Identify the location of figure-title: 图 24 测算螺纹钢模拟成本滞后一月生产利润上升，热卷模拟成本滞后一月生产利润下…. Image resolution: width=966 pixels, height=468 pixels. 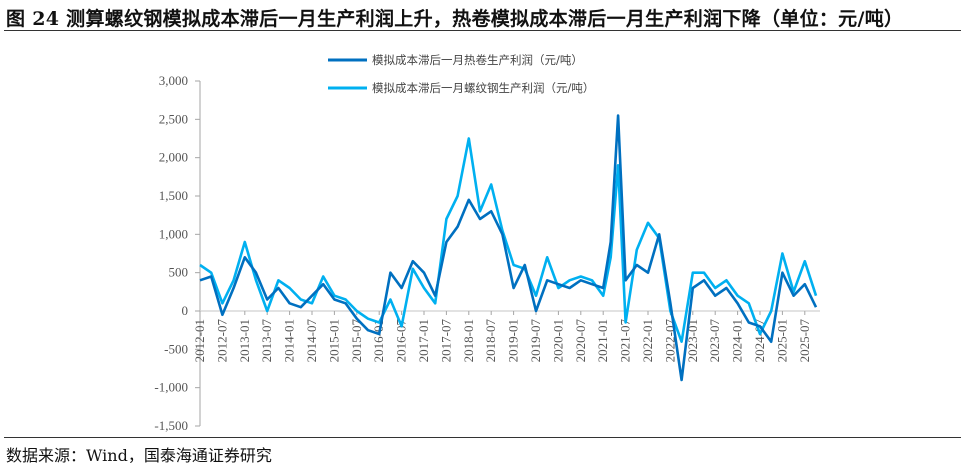
(455, 19).